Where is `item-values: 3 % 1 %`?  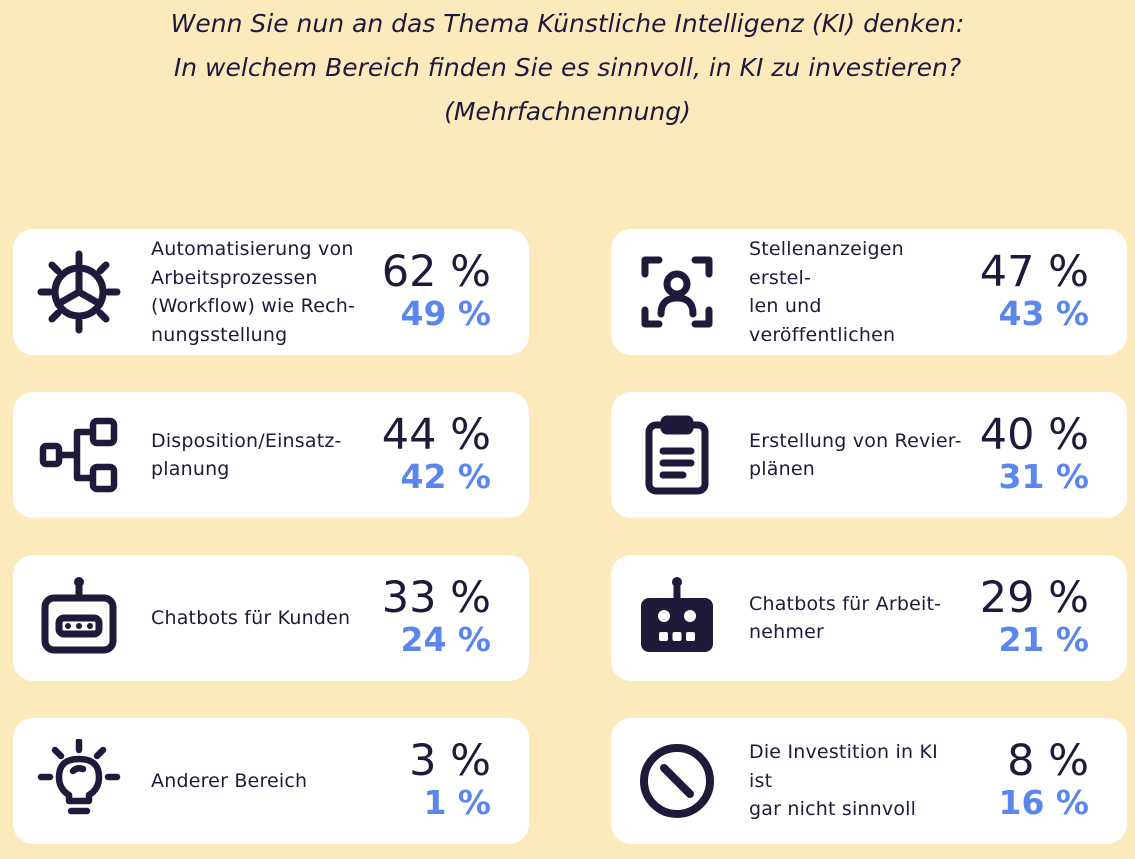
item-values: 3 % 1 % is located at coordinates (450, 780).